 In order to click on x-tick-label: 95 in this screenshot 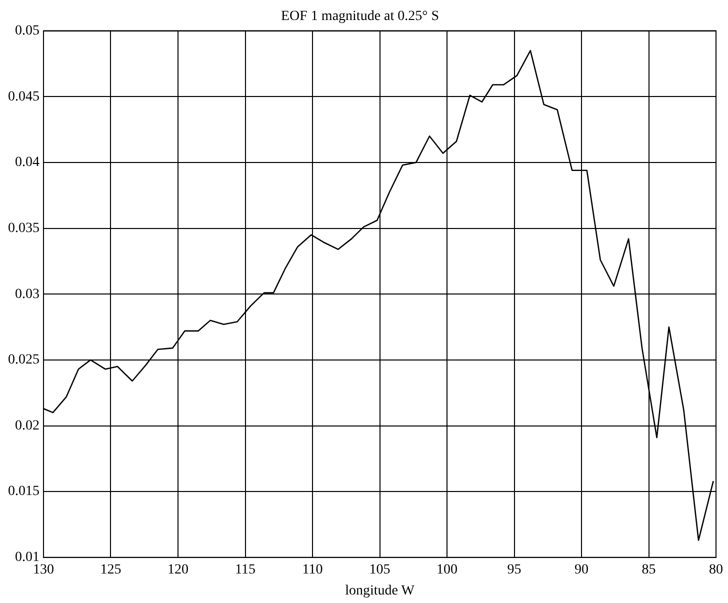, I will do `click(514, 570)`.